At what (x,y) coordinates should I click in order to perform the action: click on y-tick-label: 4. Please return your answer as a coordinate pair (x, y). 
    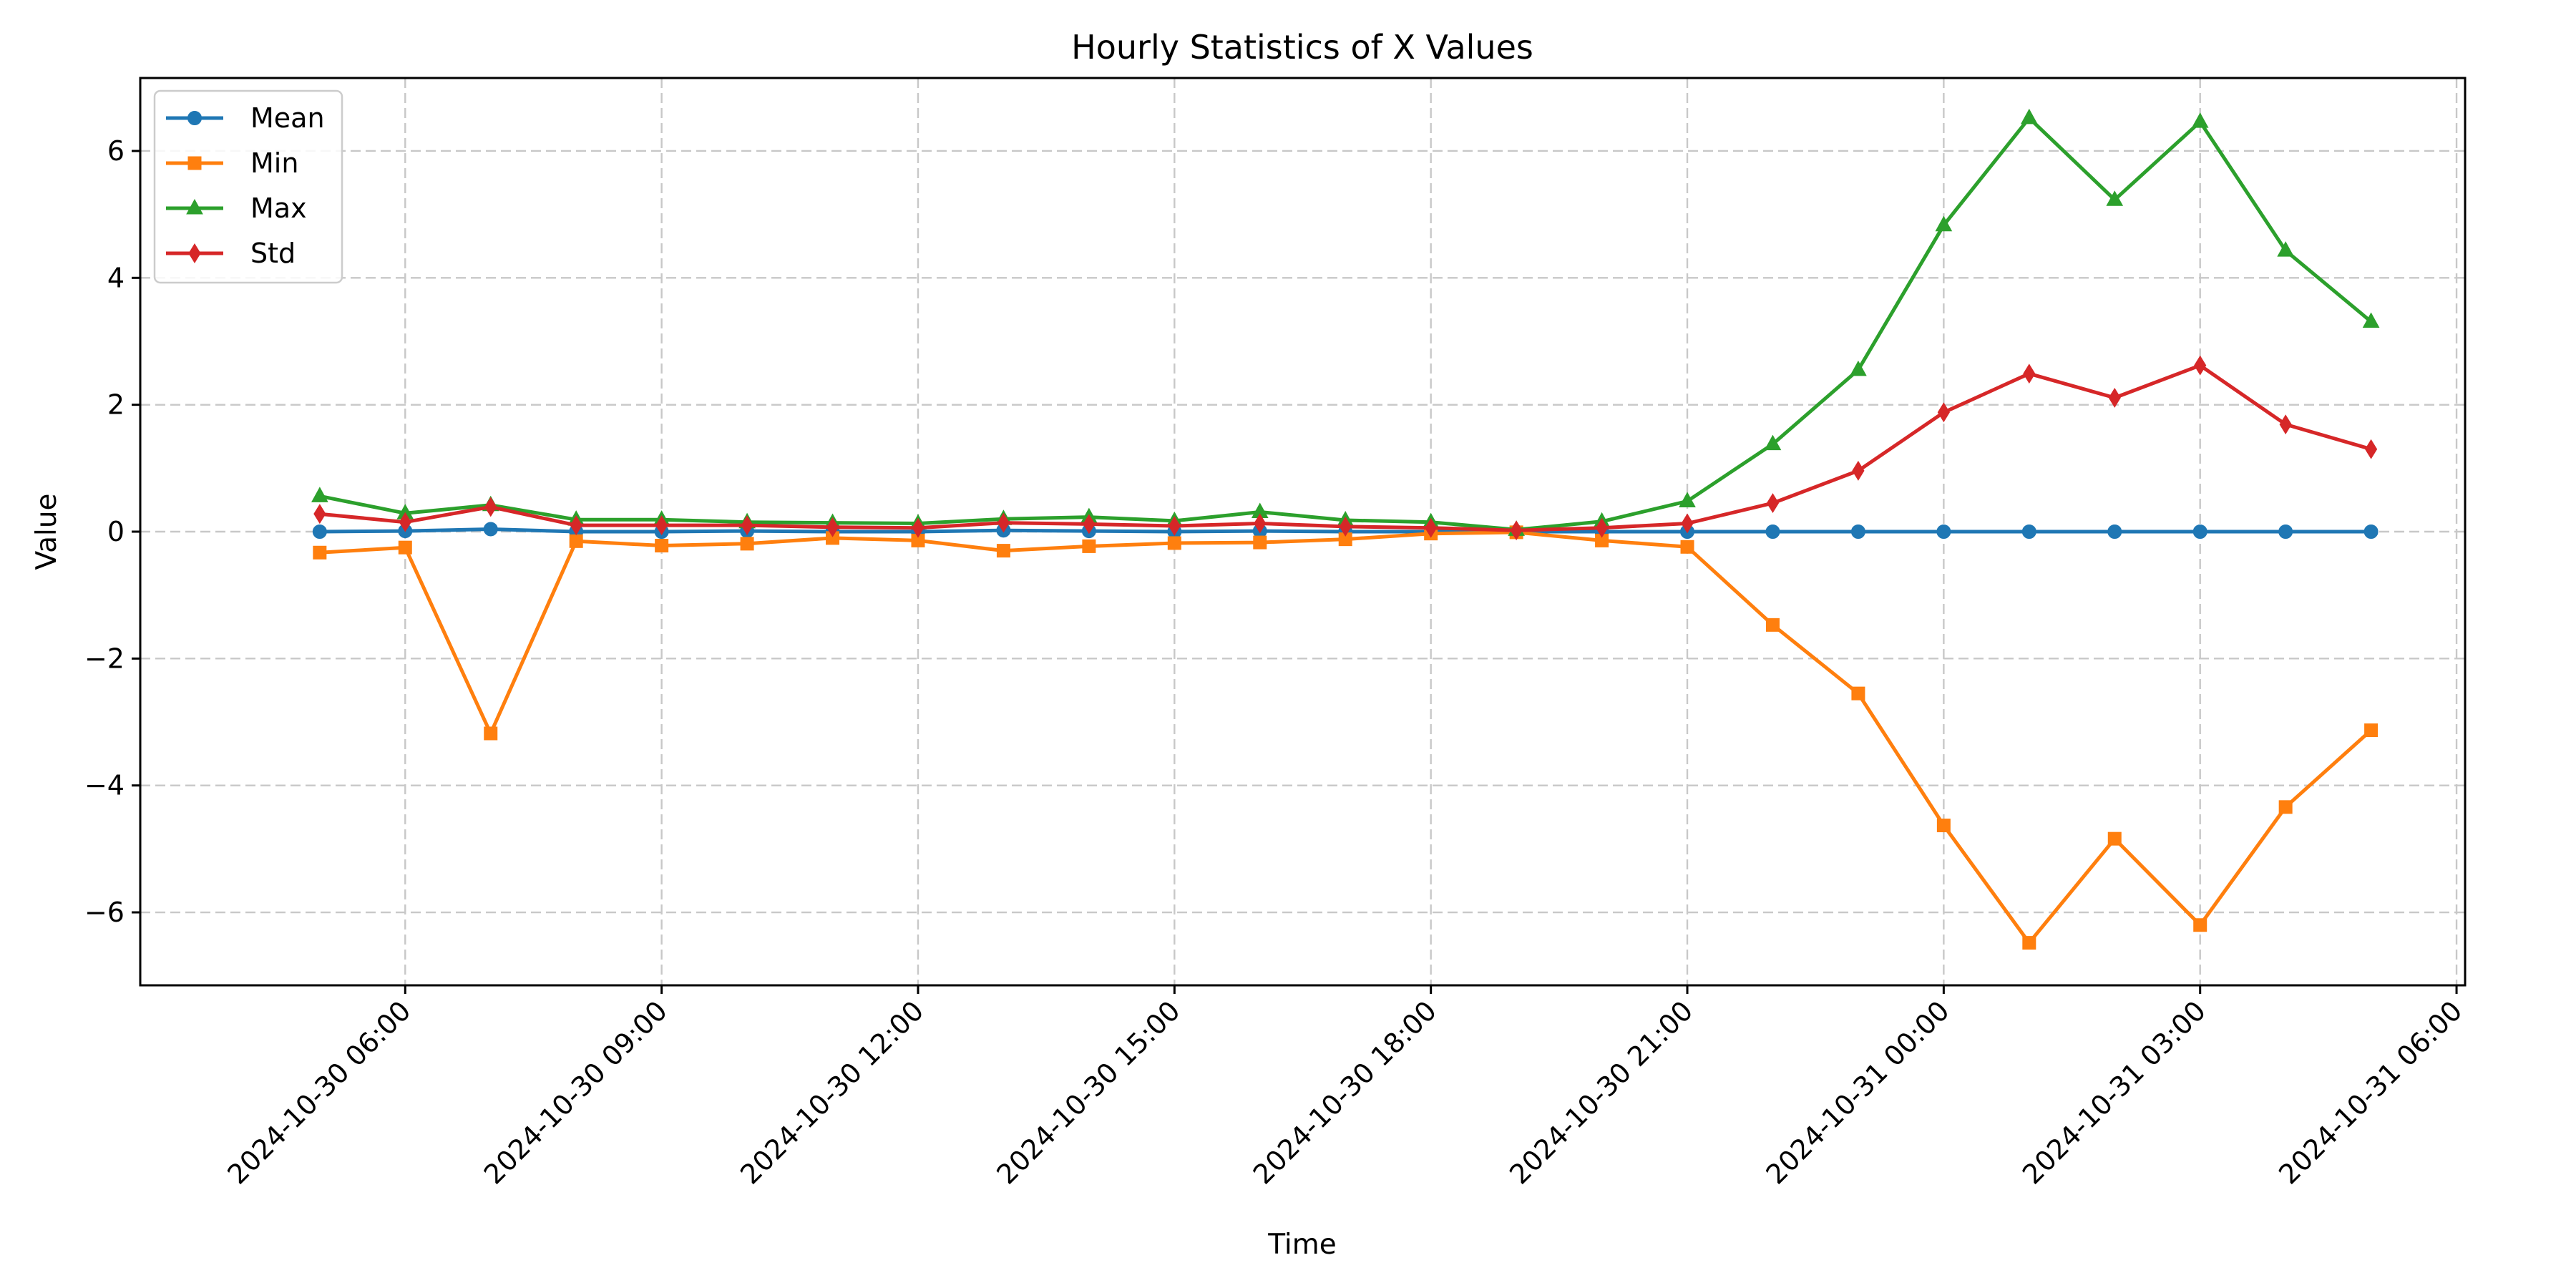
    Looking at the image, I should click on (116, 277).